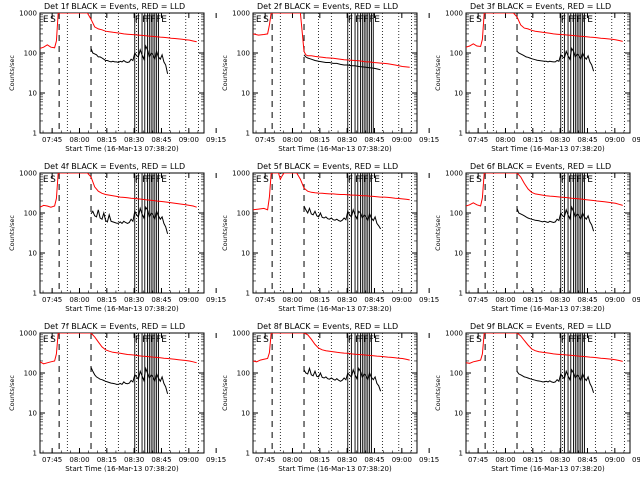 The image size is (640, 484). What do you see at coordinates (540, 6) in the screenshot?
I see `chart-title: Det 3f BLACK = Events, RED = LLD` at bounding box center [540, 6].